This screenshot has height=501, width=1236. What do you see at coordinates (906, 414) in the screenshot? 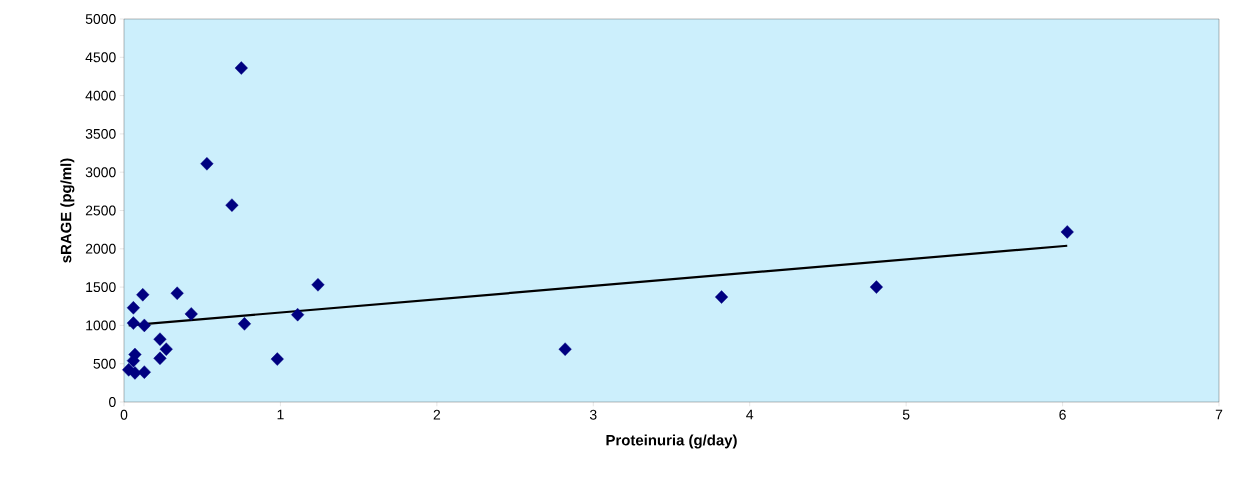
I see `x-tick-label: 5` at bounding box center [906, 414].